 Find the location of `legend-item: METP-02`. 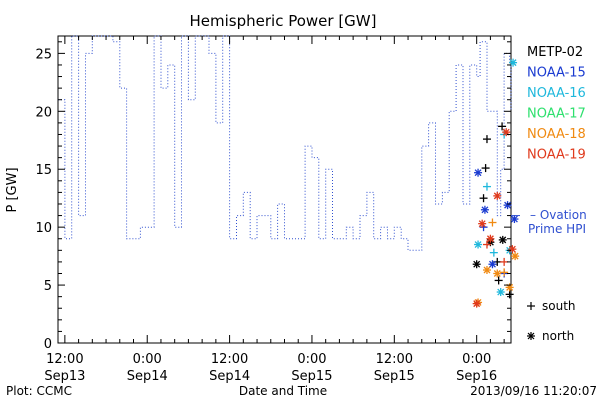

legend-item: METP-02 is located at coordinates (555, 52).